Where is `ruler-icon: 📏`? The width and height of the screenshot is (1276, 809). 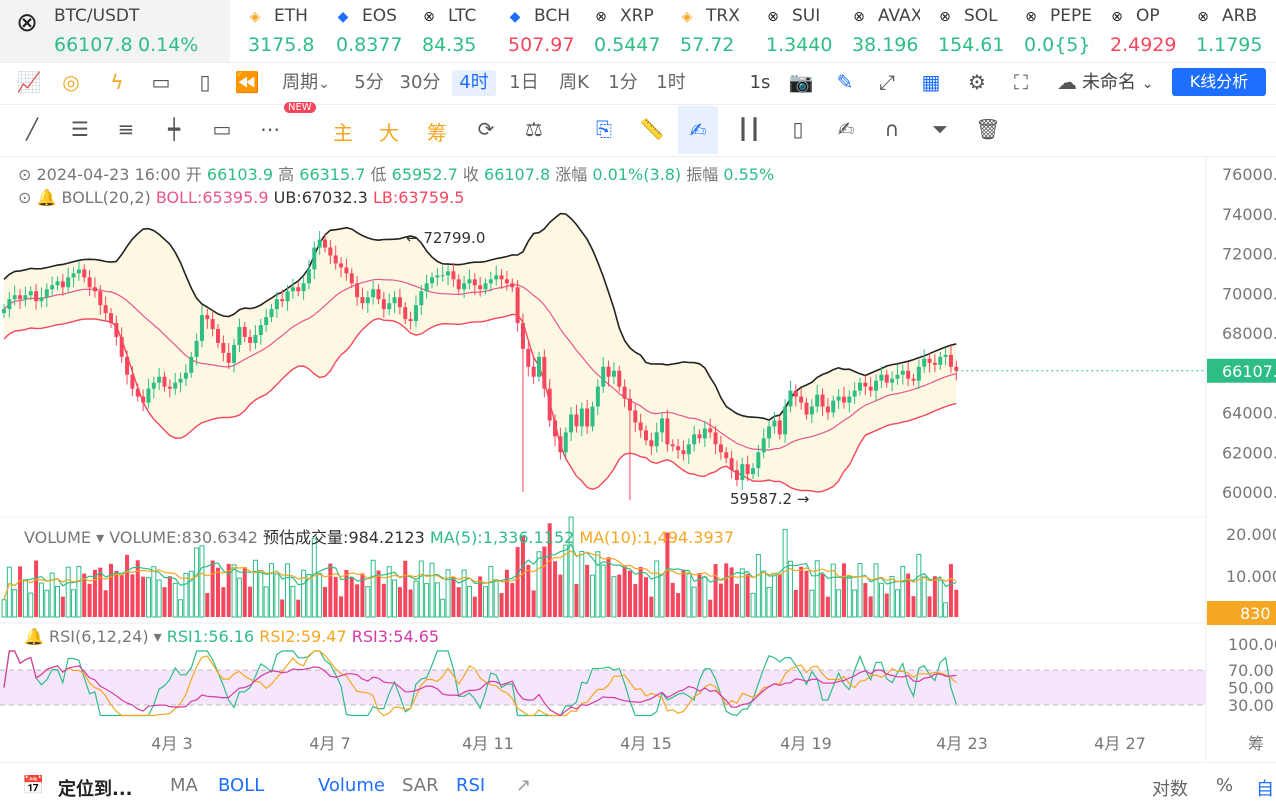
ruler-icon: 📏 is located at coordinates (652, 129).